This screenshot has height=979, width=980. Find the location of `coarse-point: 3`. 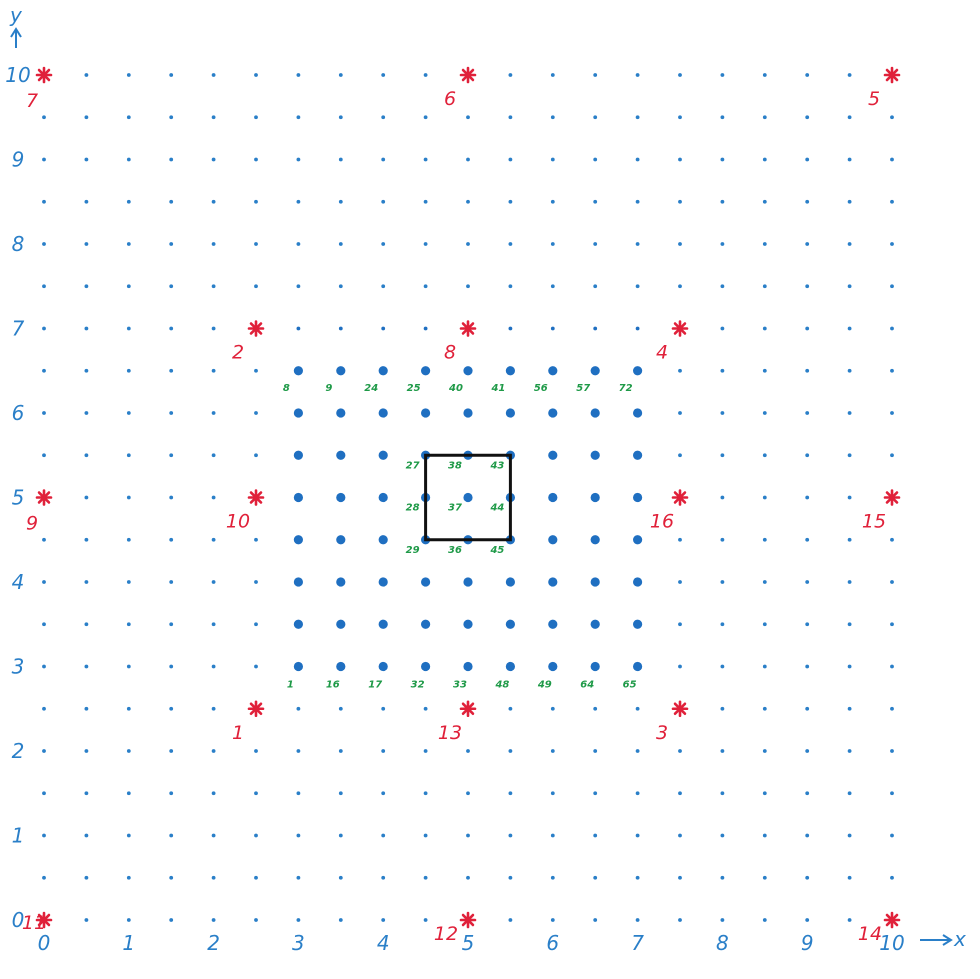

coarse-point: 3 is located at coordinates (672, 722).